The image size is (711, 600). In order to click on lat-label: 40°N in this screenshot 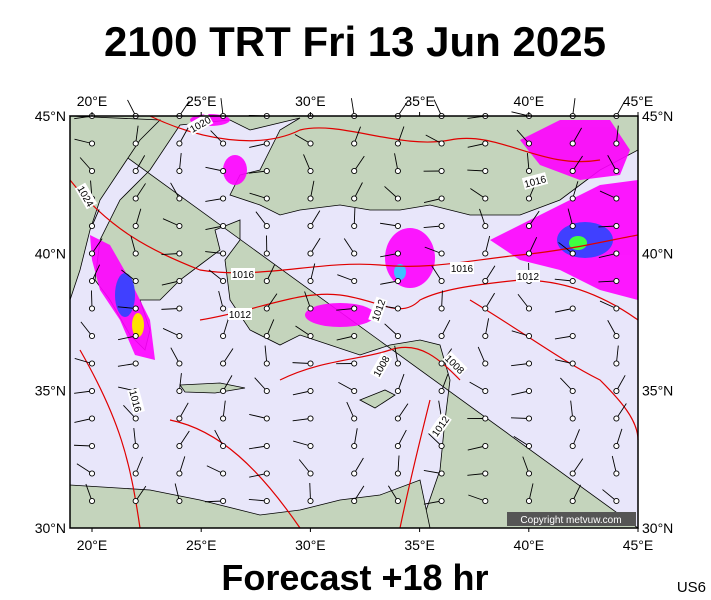, I will do `click(657, 253)`.